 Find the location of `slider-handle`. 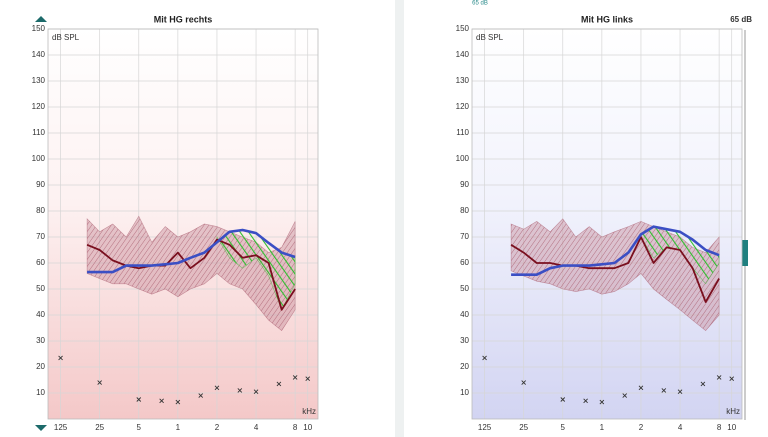

slider-handle is located at coordinates (745, 253).